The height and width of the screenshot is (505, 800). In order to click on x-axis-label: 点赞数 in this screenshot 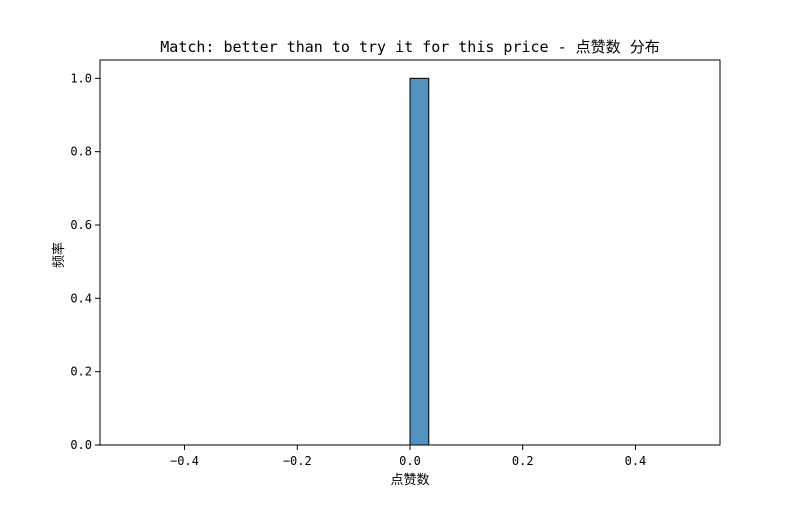, I will do `click(409, 480)`.